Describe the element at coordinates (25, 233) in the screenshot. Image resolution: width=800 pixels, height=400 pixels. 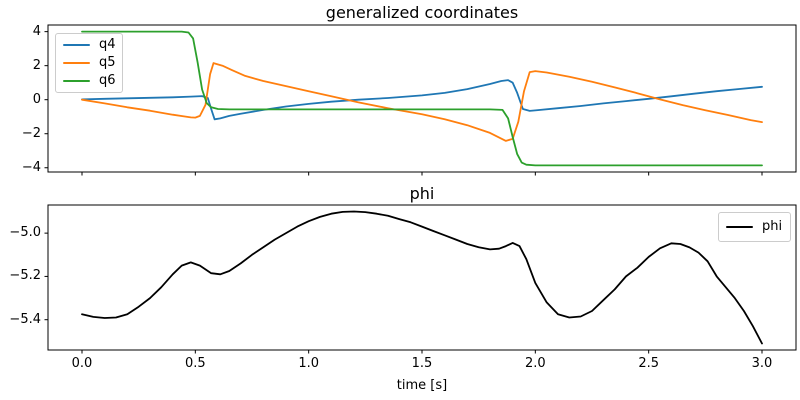
I see `y-tick-label: −5.0` at that location.